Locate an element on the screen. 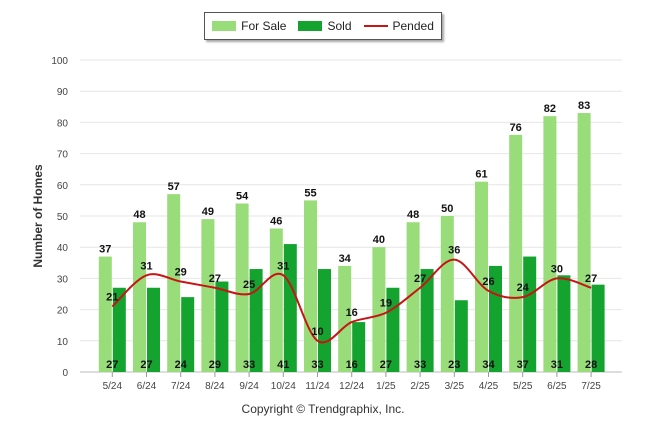 This screenshot has width=646, height=434. x-tick-label: 11/24 is located at coordinates (317, 386).